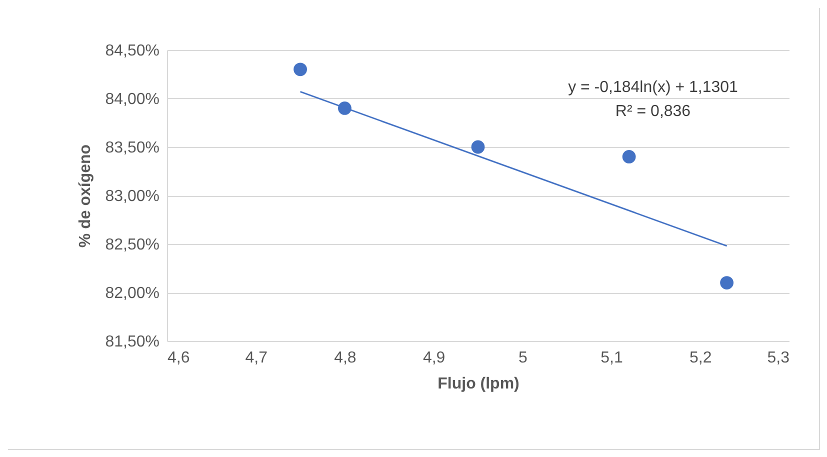 This screenshot has height=457, width=827. Describe the element at coordinates (132, 148) in the screenshot. I see `y-tick-label: 83,50%` at that location.